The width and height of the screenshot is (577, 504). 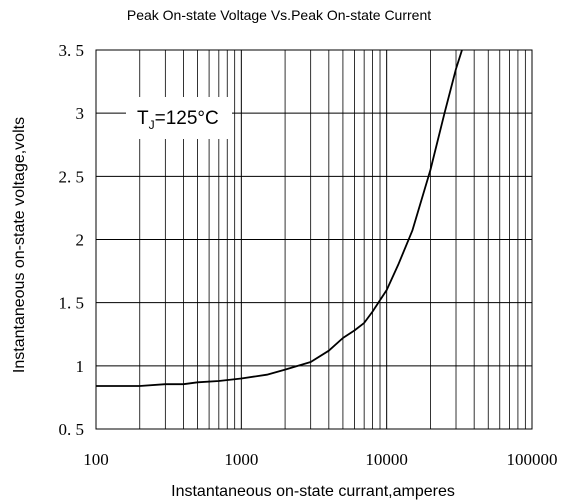 What do you see at coordinates (72, 240) in the screenshot?
I see `y-tick-labels: 0. 5 1 1. 5 2 2. 5 3 3. 5` at bounding box center [72, 240].